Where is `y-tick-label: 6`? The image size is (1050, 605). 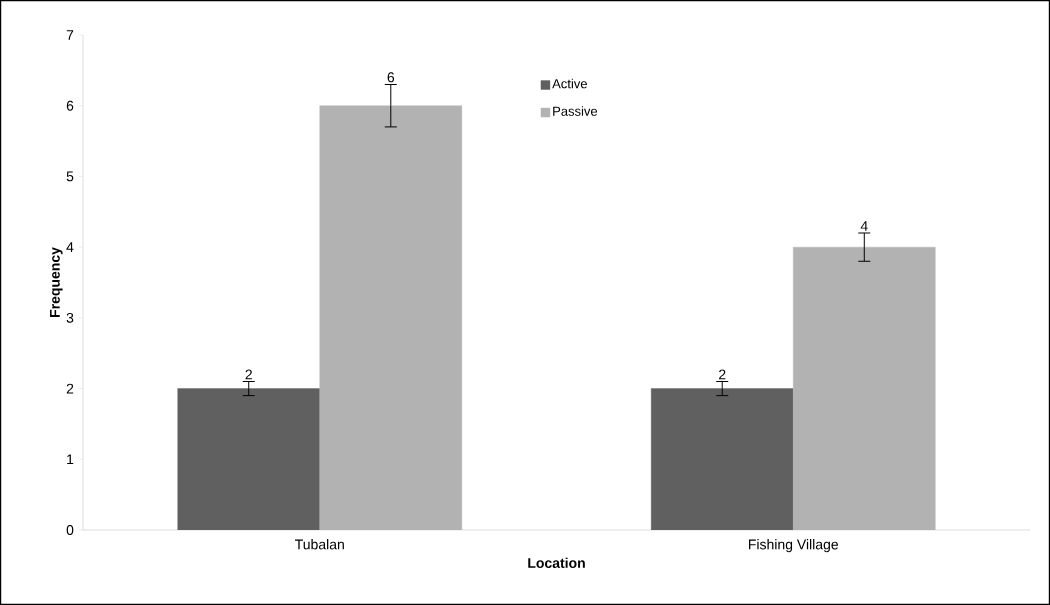
y-tick-label: 6 is located at coordinates (70, 105).